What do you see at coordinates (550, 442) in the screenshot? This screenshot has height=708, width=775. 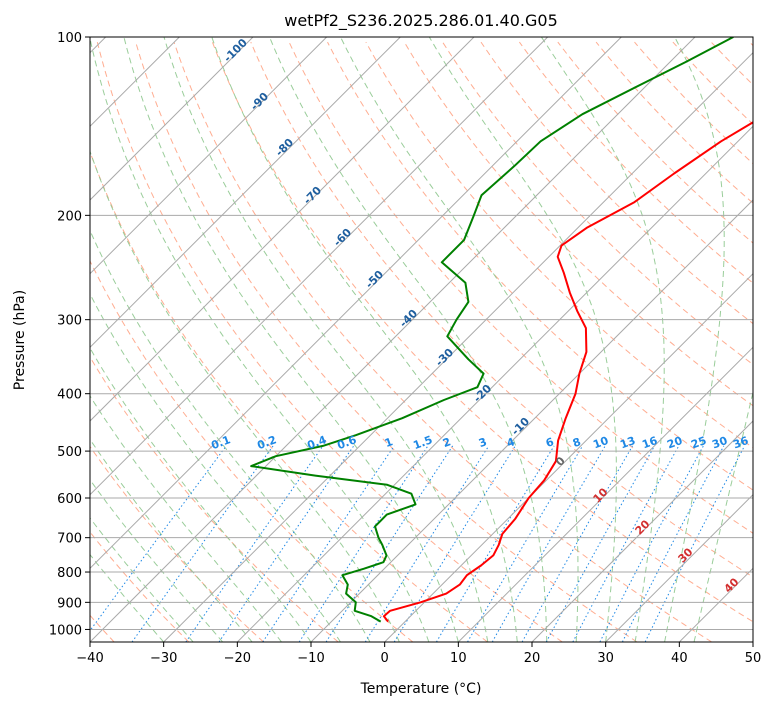 I see `mixing-ratio-label: 6` at bounding box center [550, 442].